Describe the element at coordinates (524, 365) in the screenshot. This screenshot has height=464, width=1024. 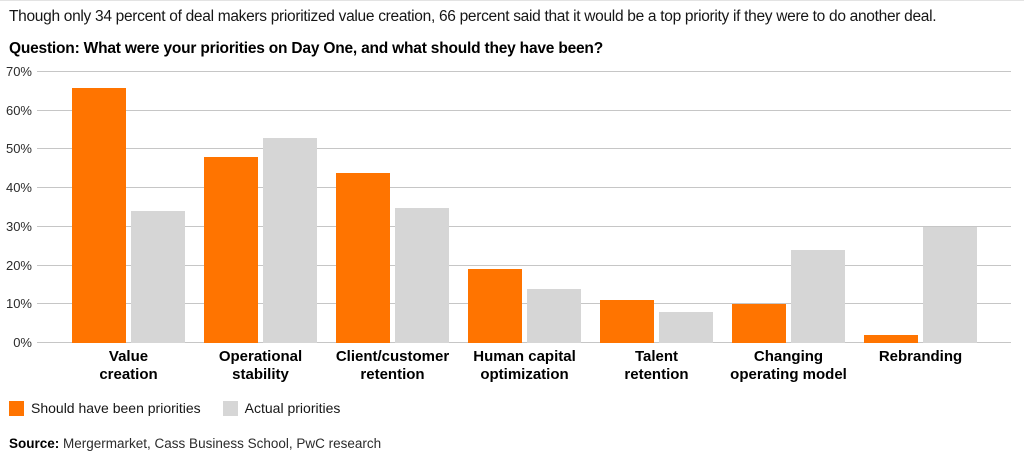
I see `category-label: Human capital optimization` at that location.